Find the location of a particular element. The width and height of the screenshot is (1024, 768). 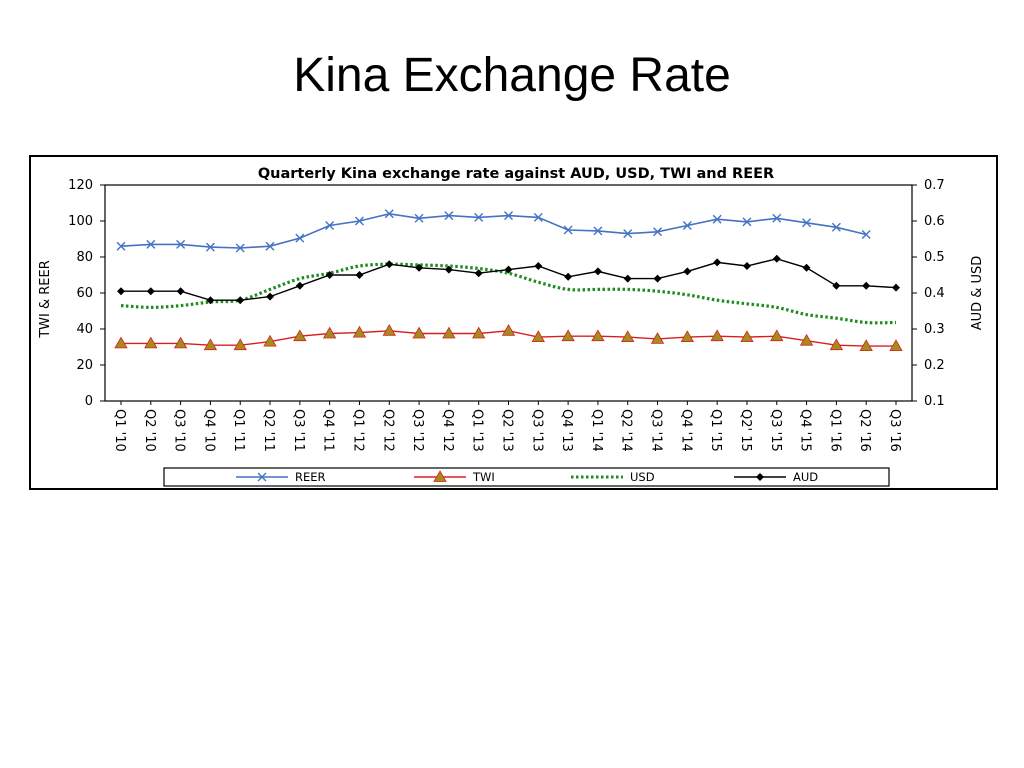

x-tick-label: Q3 '16 is located at coordinates (894, 430).